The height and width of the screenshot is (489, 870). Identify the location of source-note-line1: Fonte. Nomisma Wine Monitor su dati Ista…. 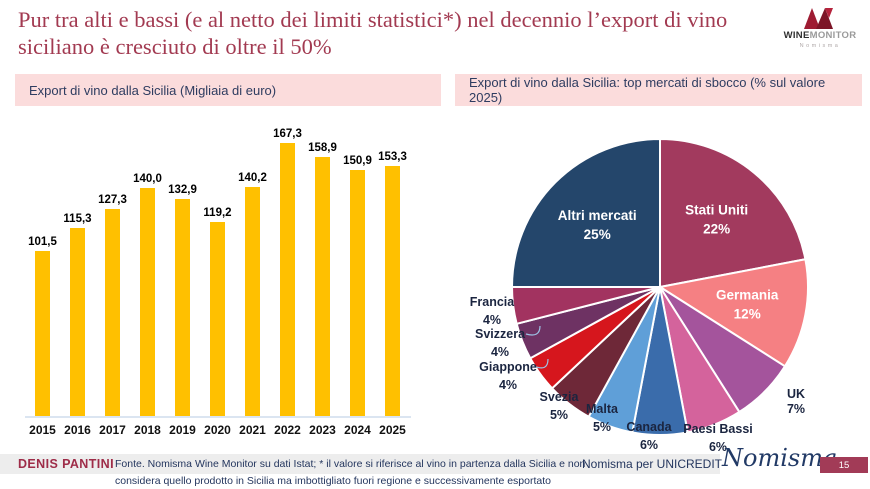
(350, 464).